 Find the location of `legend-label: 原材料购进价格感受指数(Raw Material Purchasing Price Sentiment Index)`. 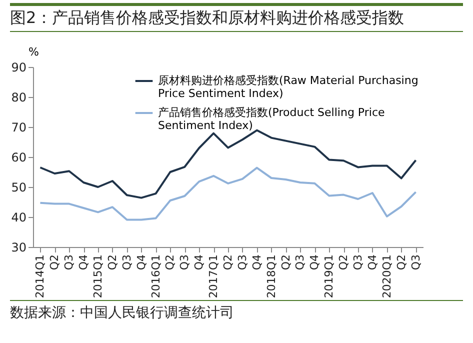

legend-label: 原材料购进价格感受指数(Raw Material Purchasing Price Sentiment Index) is located at coordinates (288, 87).